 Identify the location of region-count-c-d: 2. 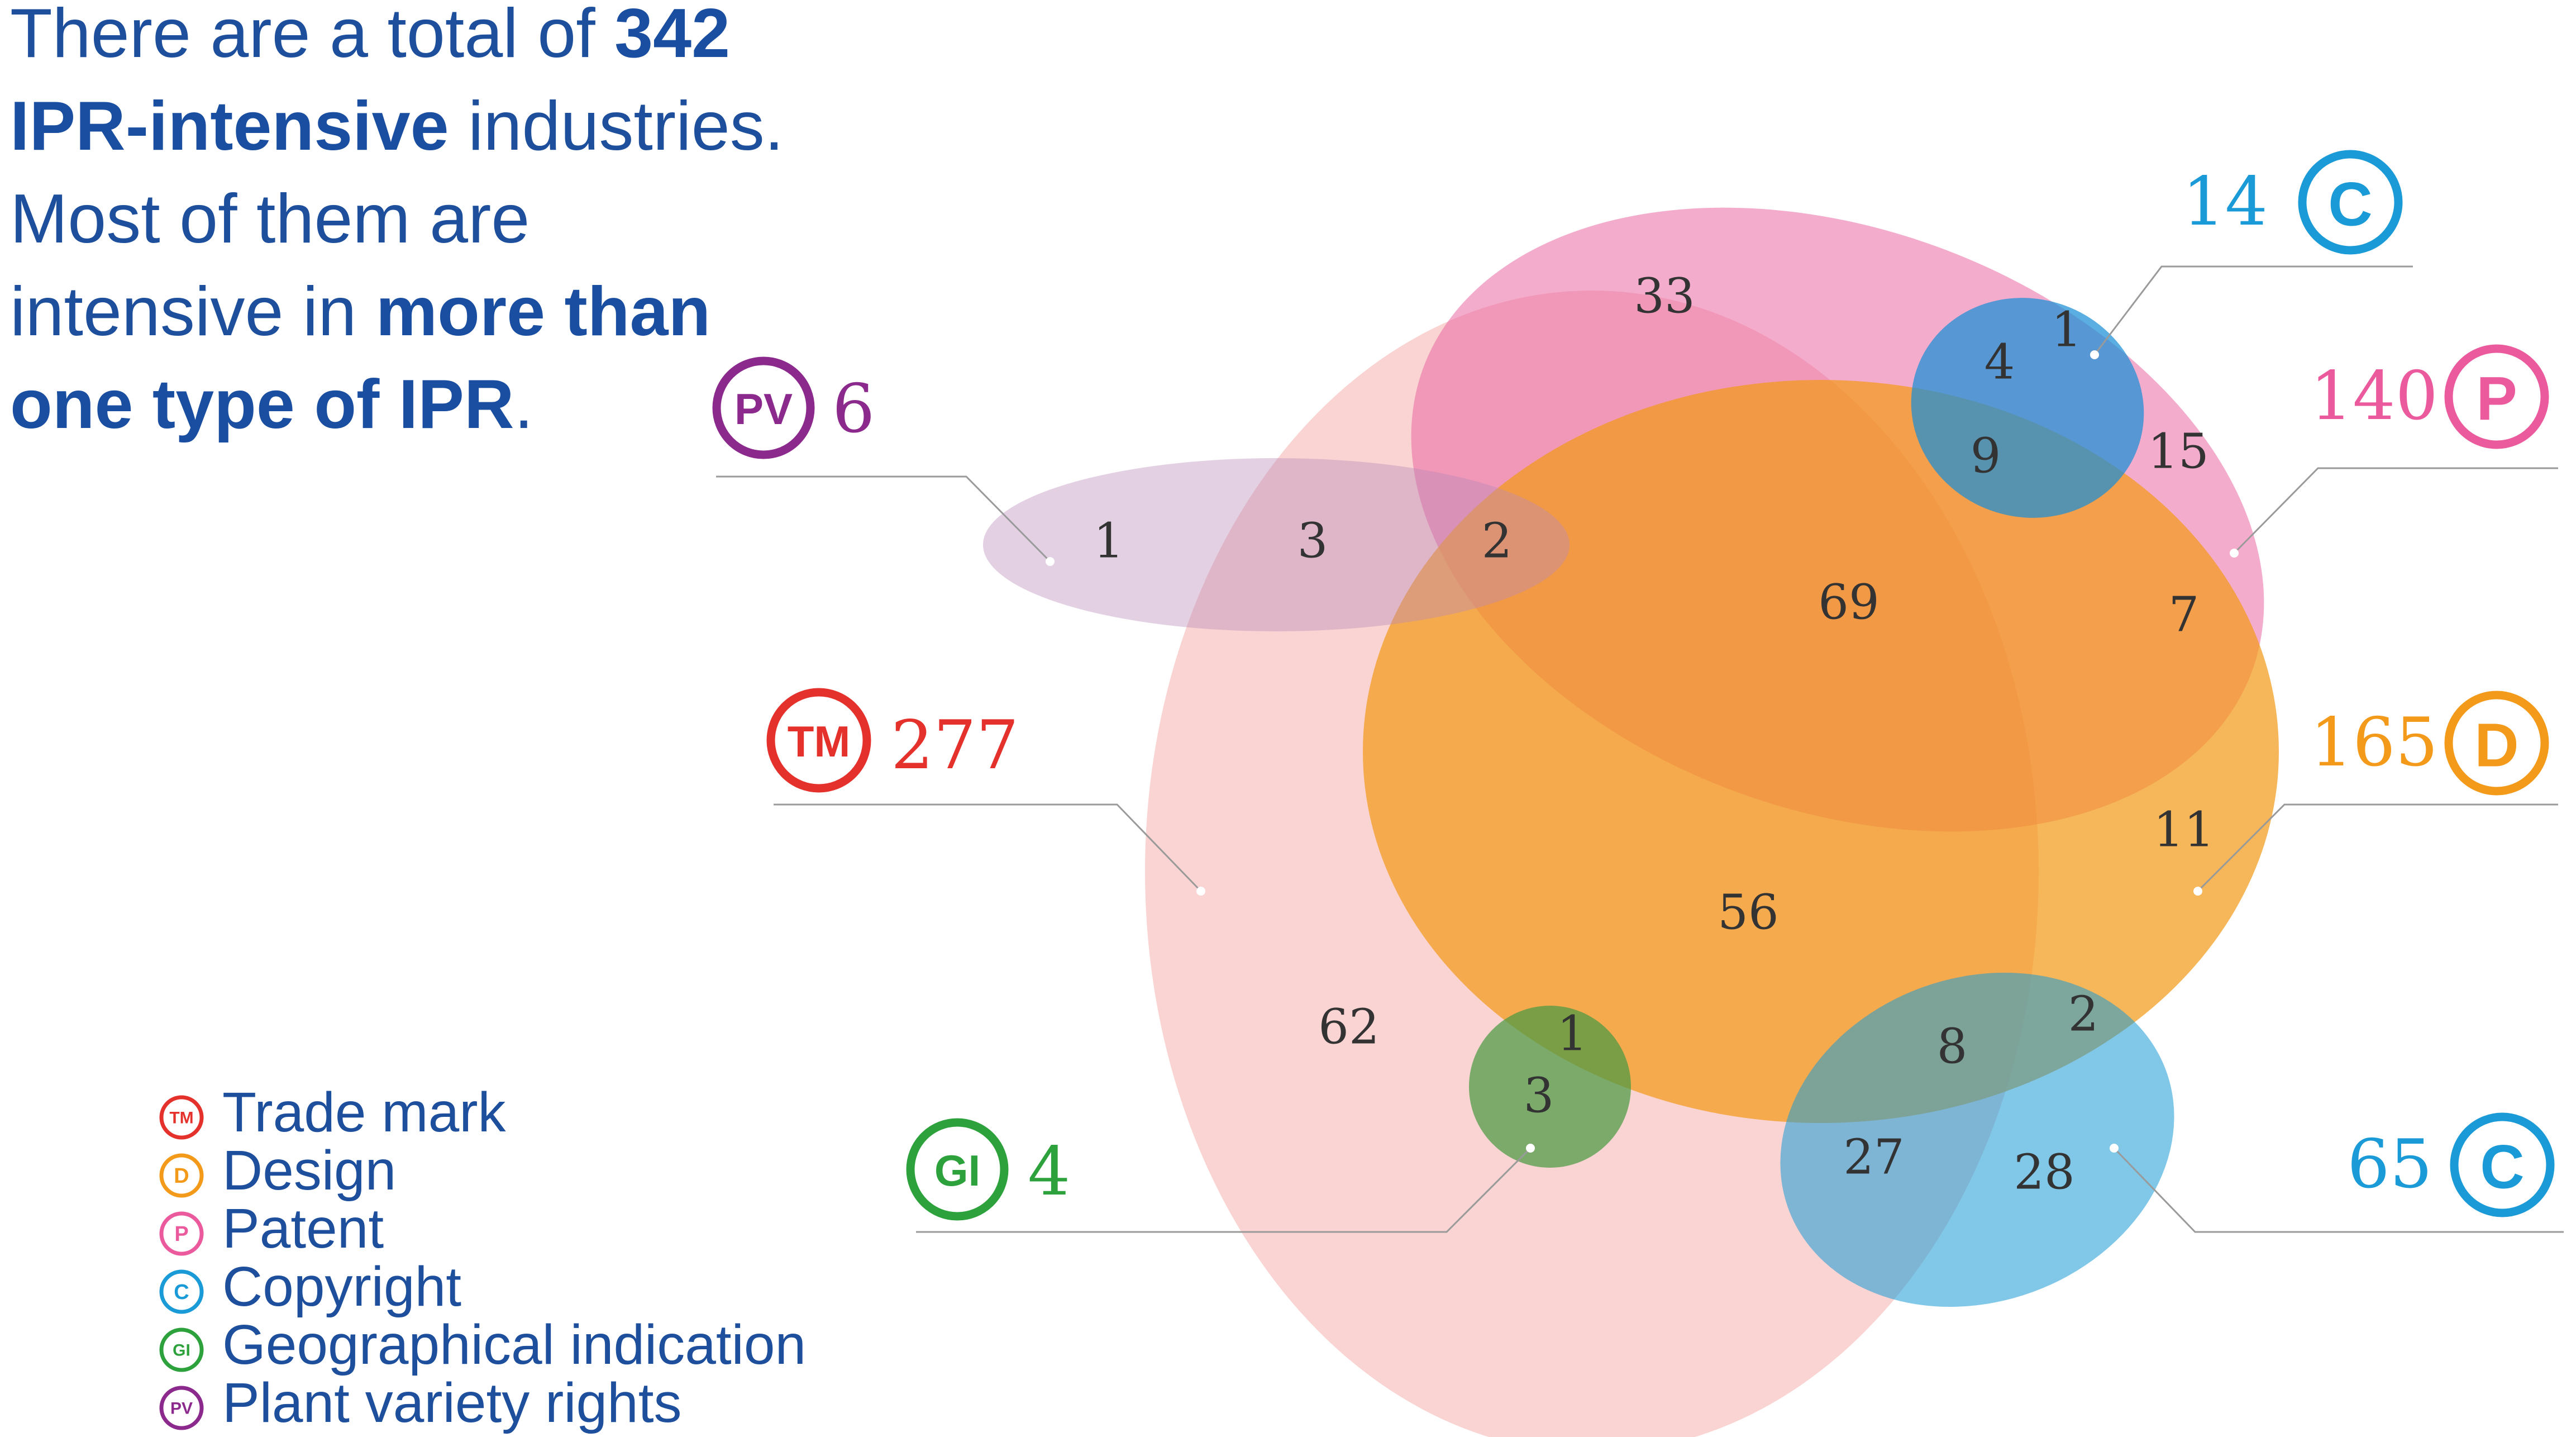
(2083, 1015).